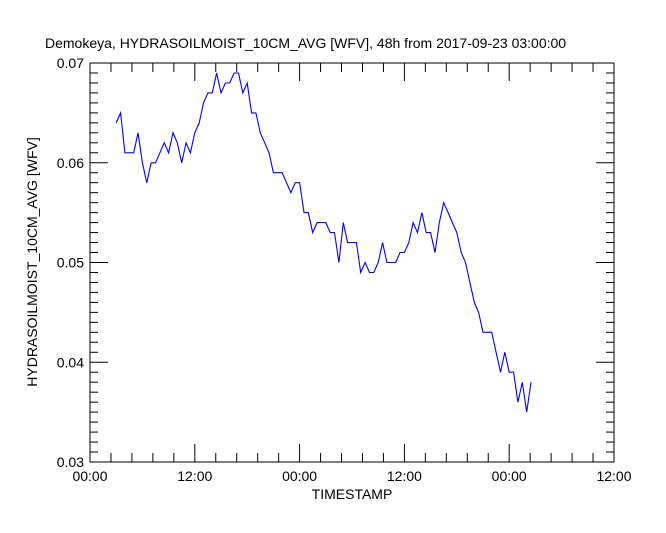 The width and height of the screenshot is (666, 533). What do you see at coordinates (32, 261) in the screenshot?
I see `y-axis-label: HYDRASOILMOIST_10CM_AVG [WFV]` at bounding box center [32, 261].